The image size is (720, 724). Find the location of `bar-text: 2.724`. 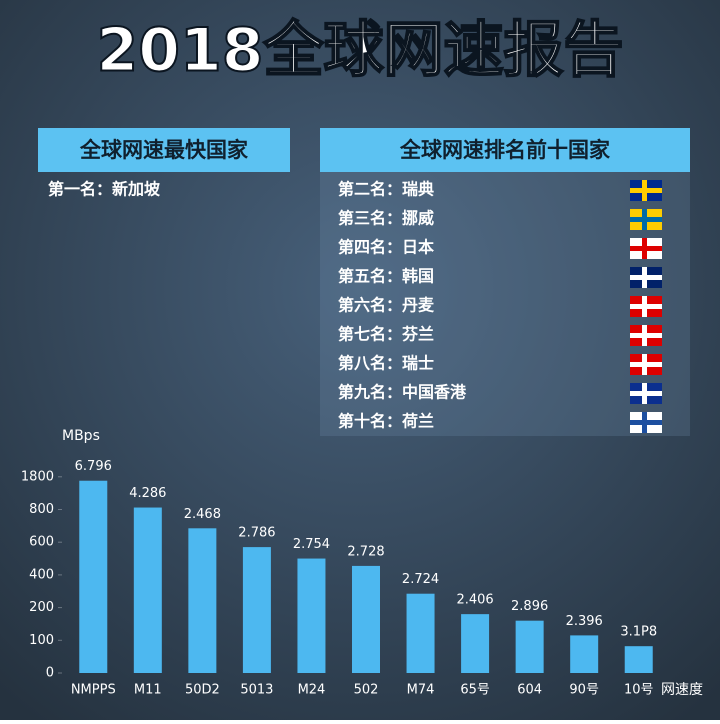

bar-text: 2.724 is located at coordinates (420, 579).